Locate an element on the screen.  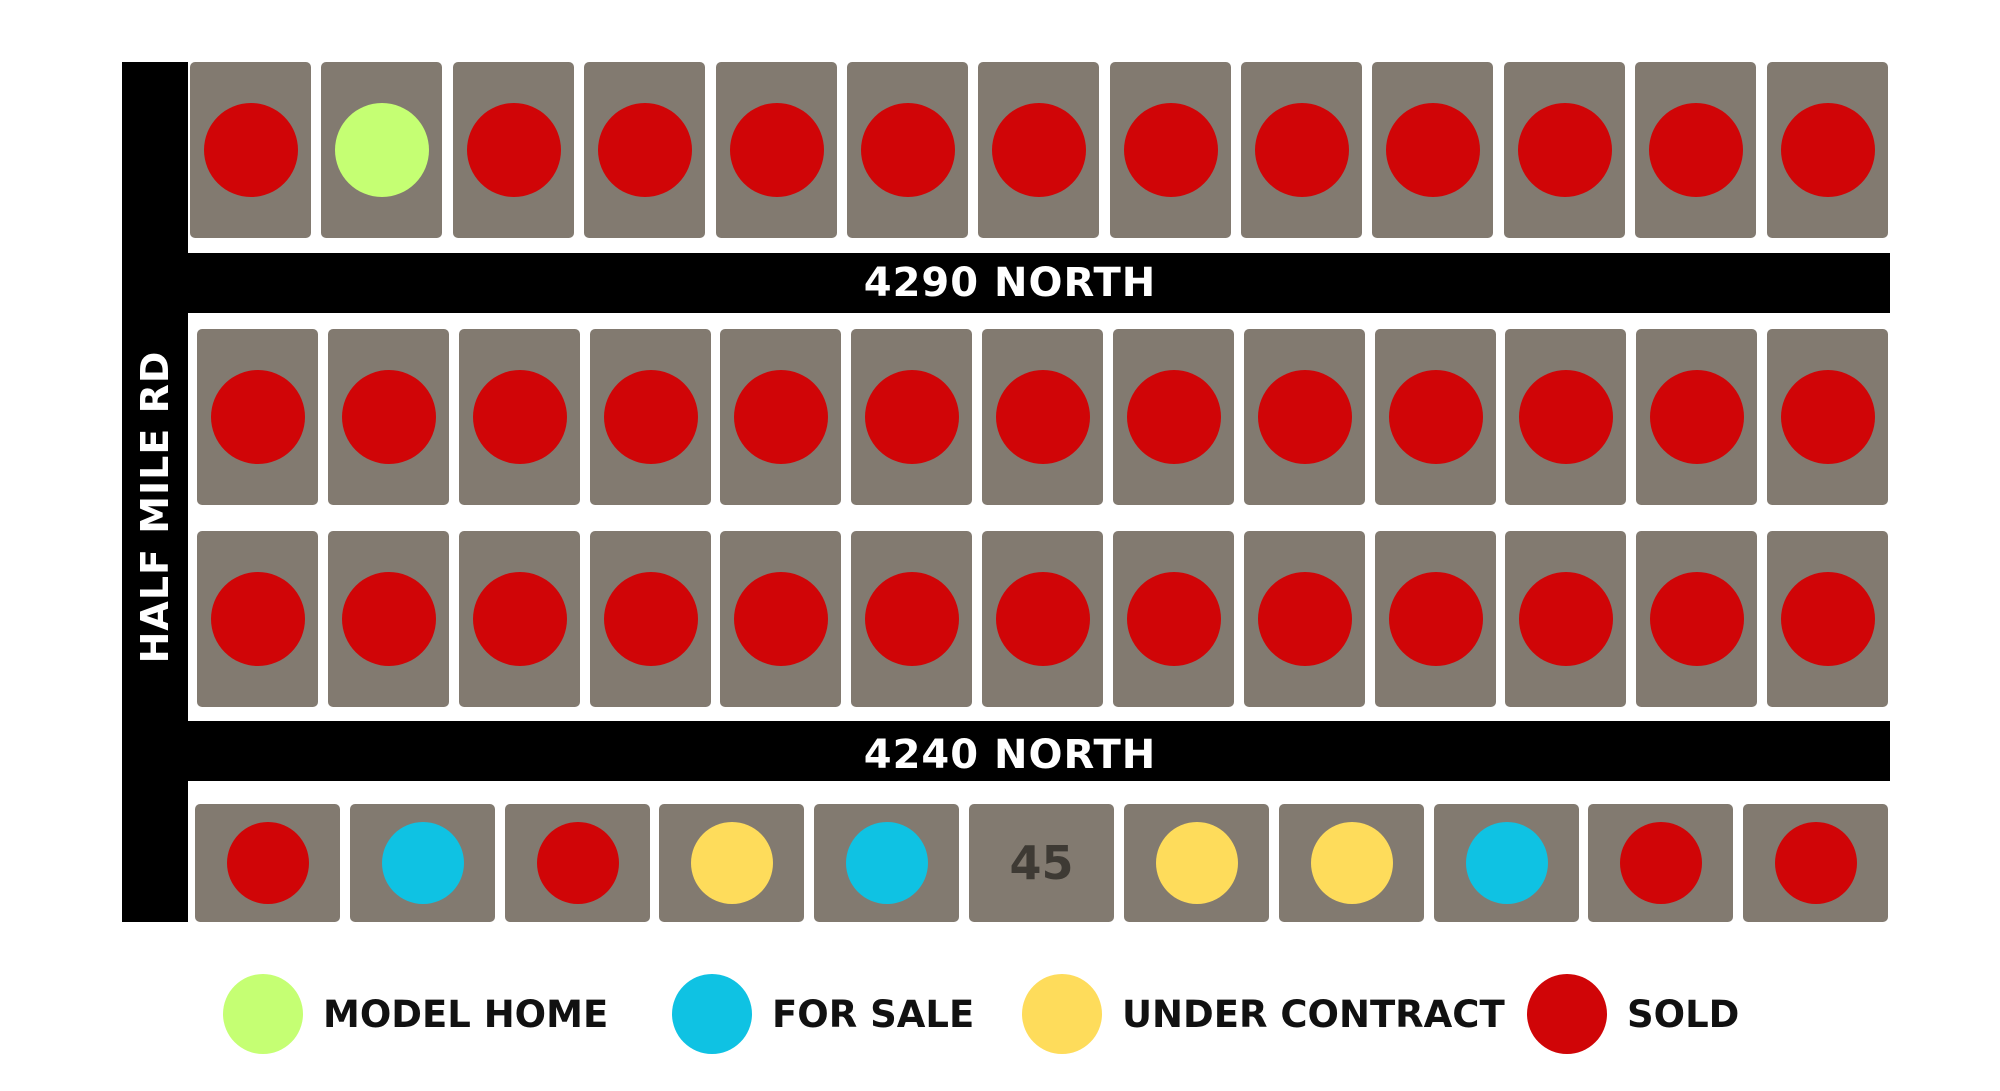
legend-item-contract: UNDER CONTRACT is located at coordinates (1263, 1014).